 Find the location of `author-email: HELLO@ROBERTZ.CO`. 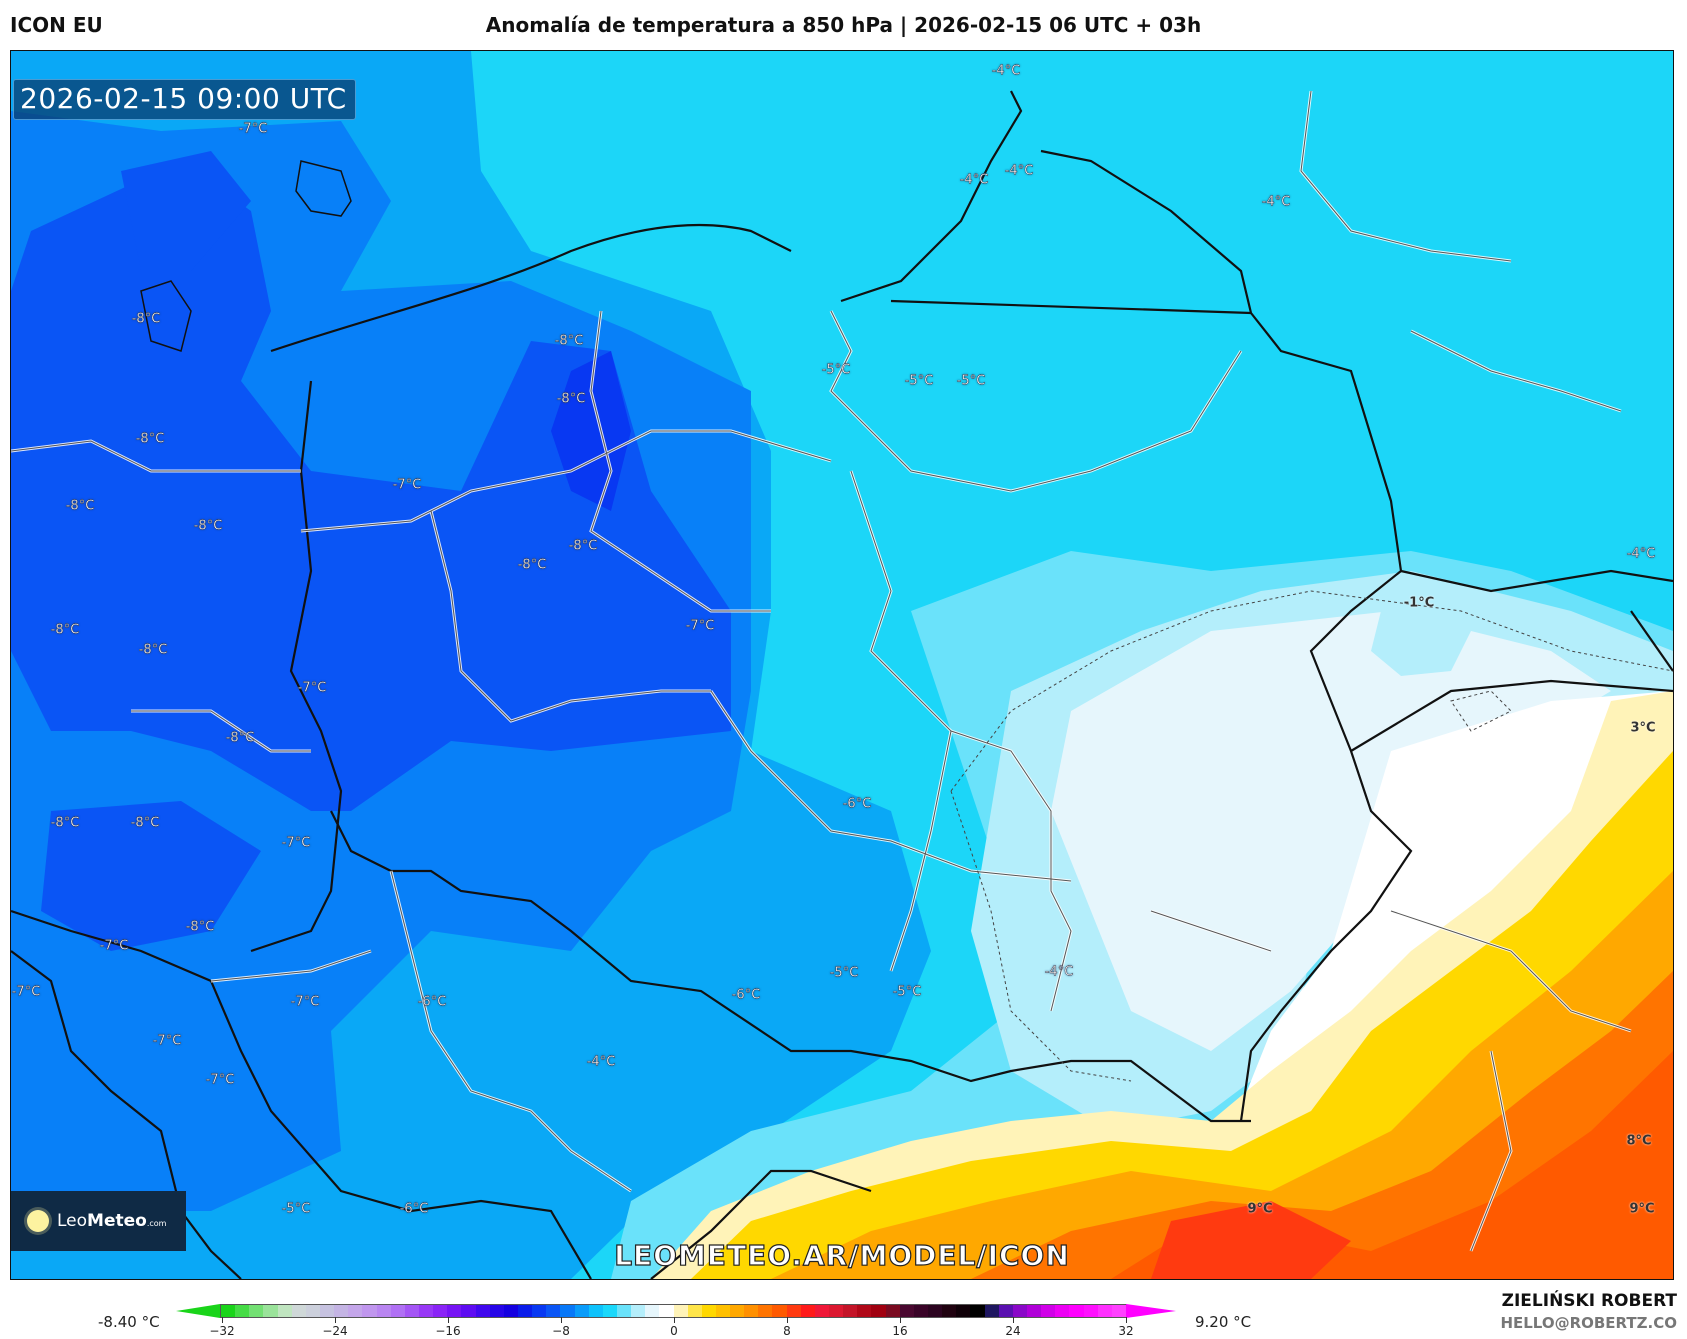

author-email: HELLO@ROBERTZ.CO is located at coordinates (1588, 1323).